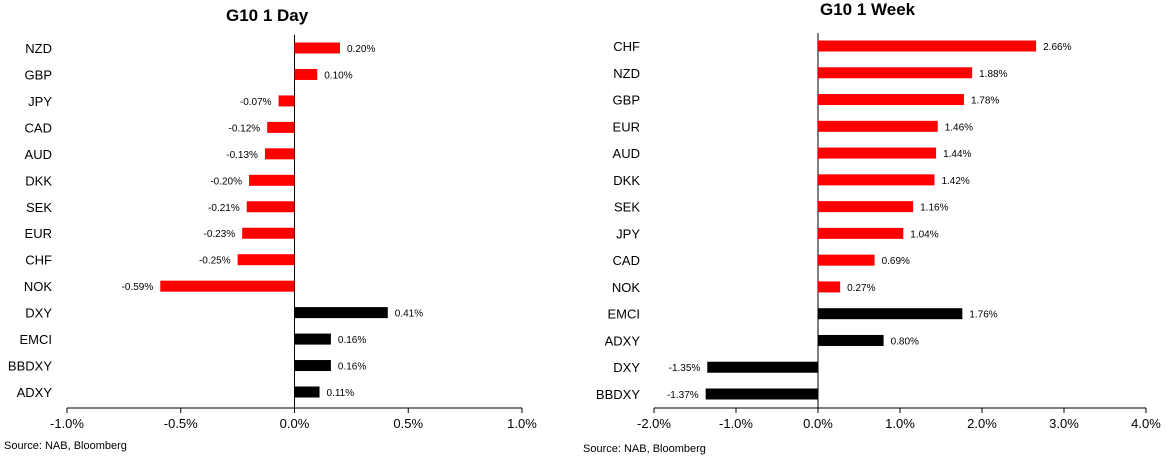 The height and width of the screenshot is (458, 1170). I want to click on data-label: 1.04%, so click(924, 234).